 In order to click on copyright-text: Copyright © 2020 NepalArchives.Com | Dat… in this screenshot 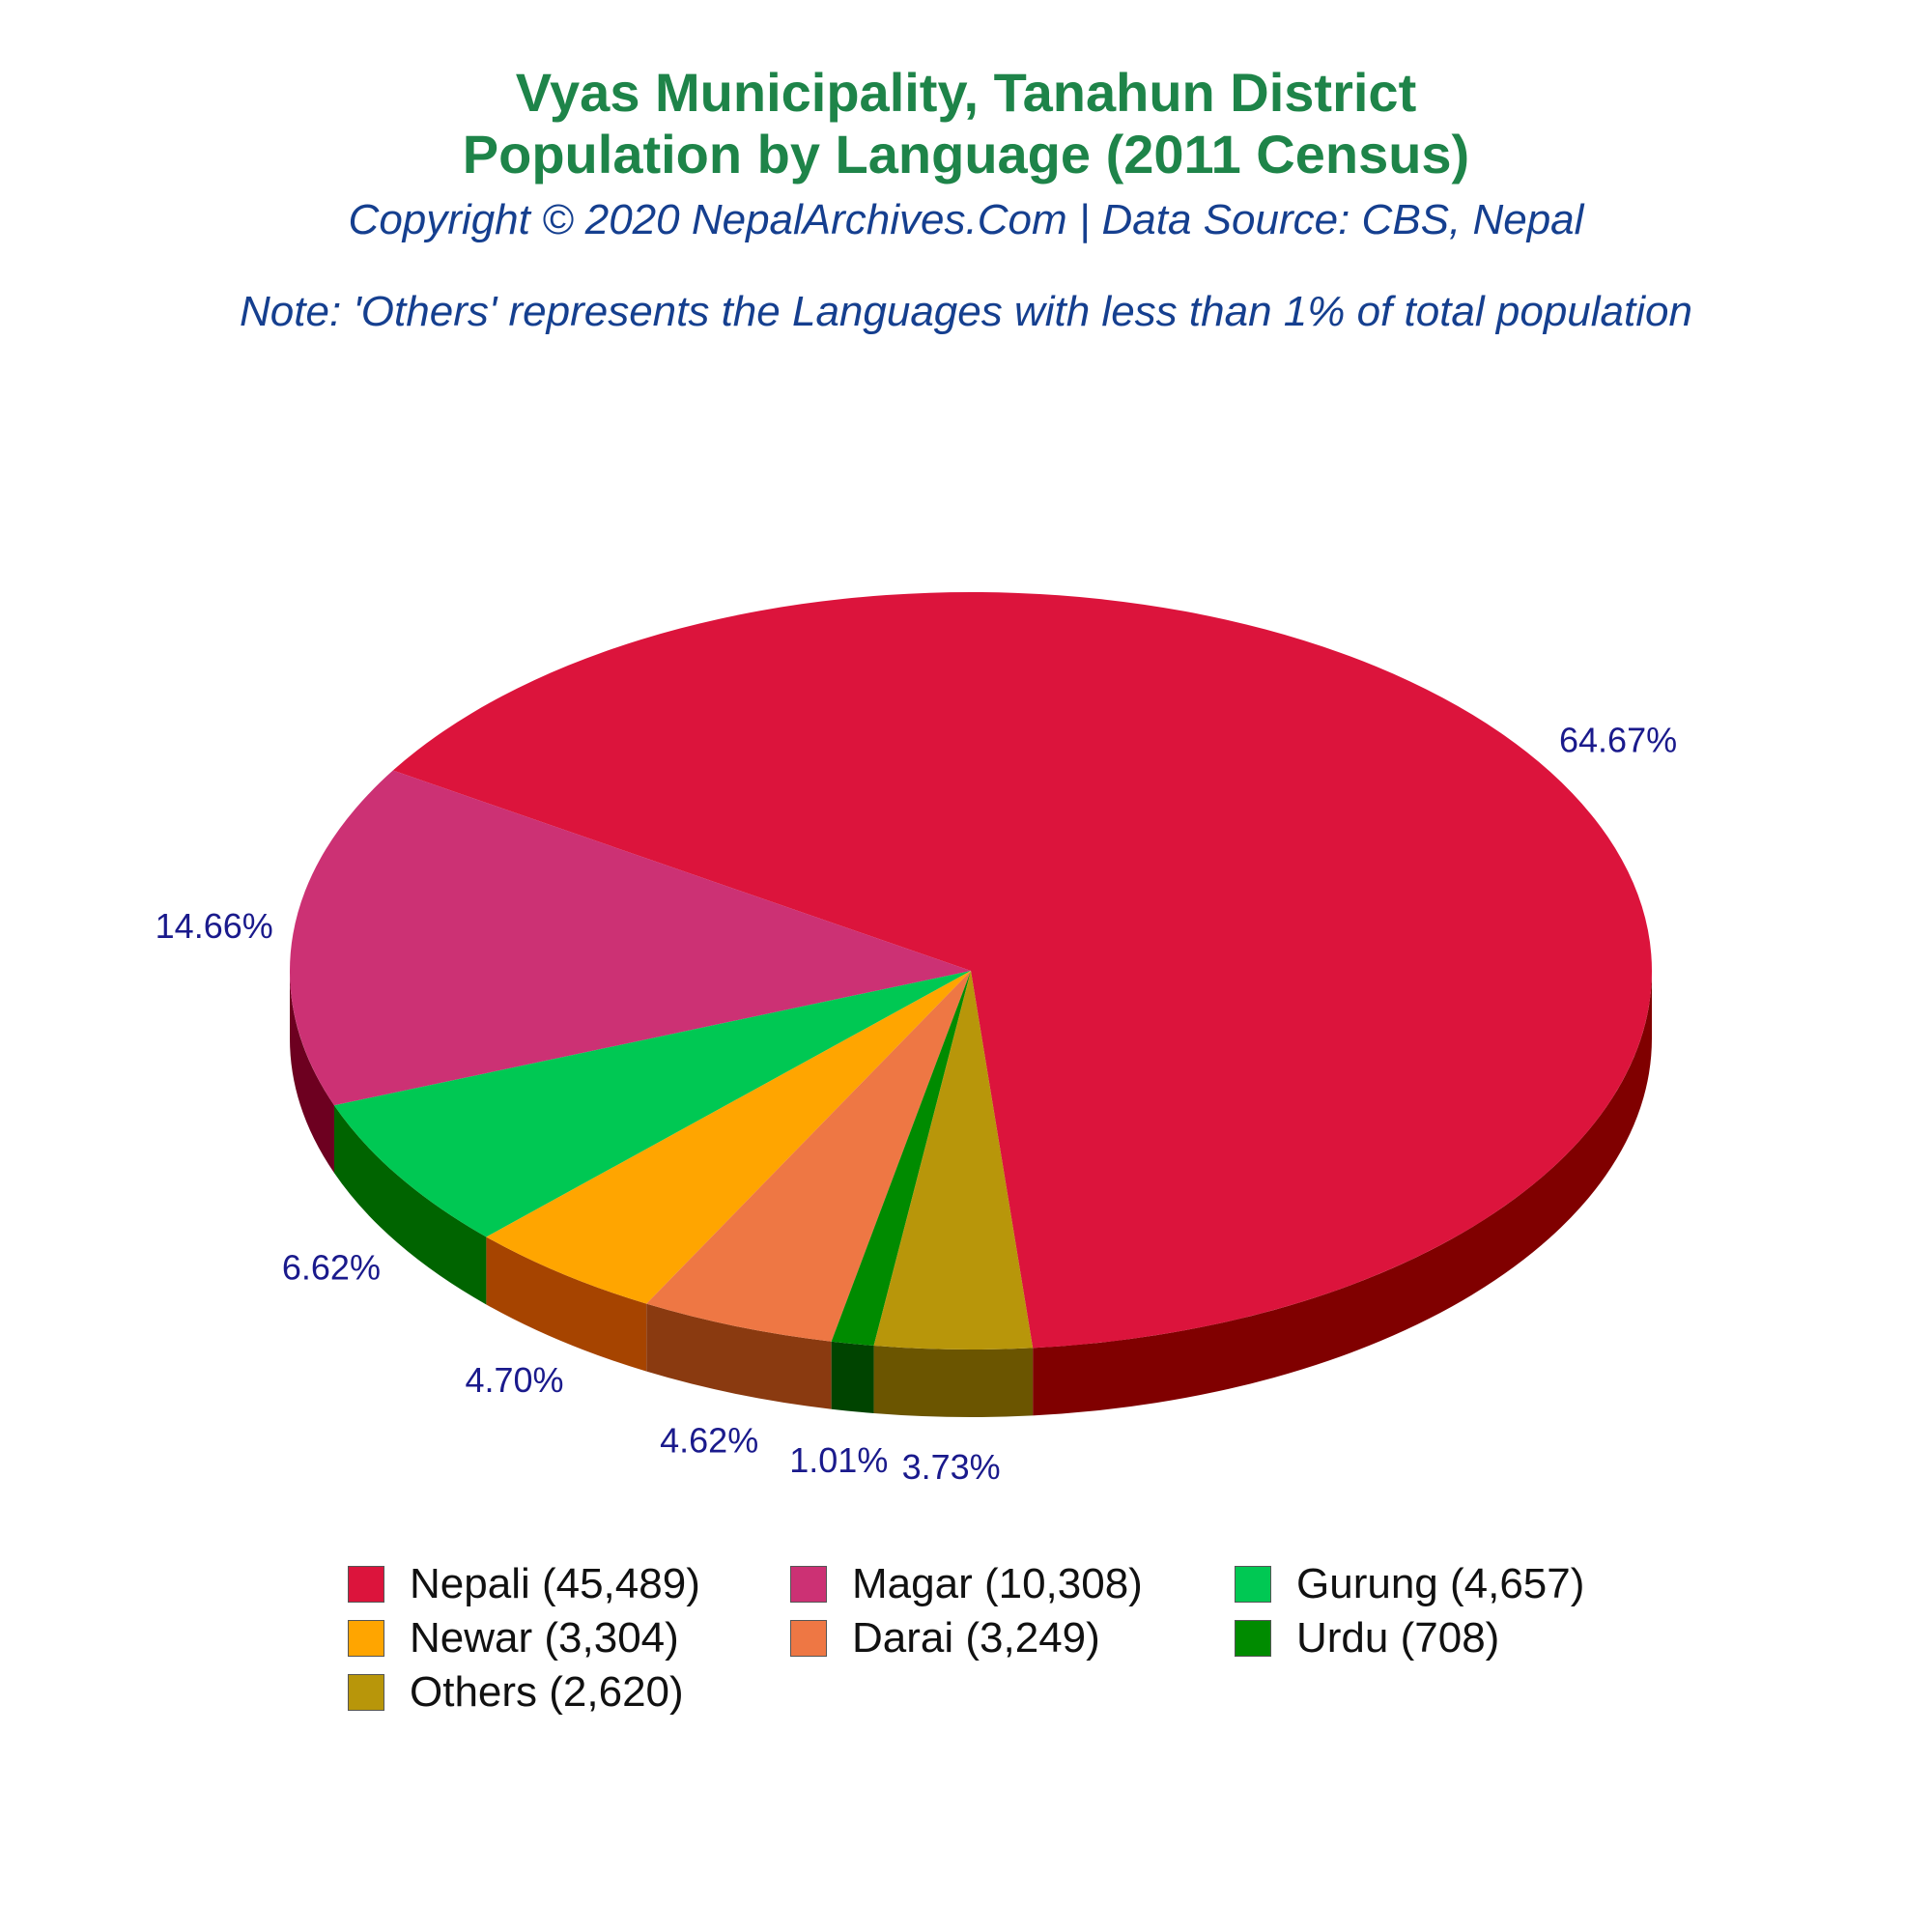, I will do `click(966, 219)`.